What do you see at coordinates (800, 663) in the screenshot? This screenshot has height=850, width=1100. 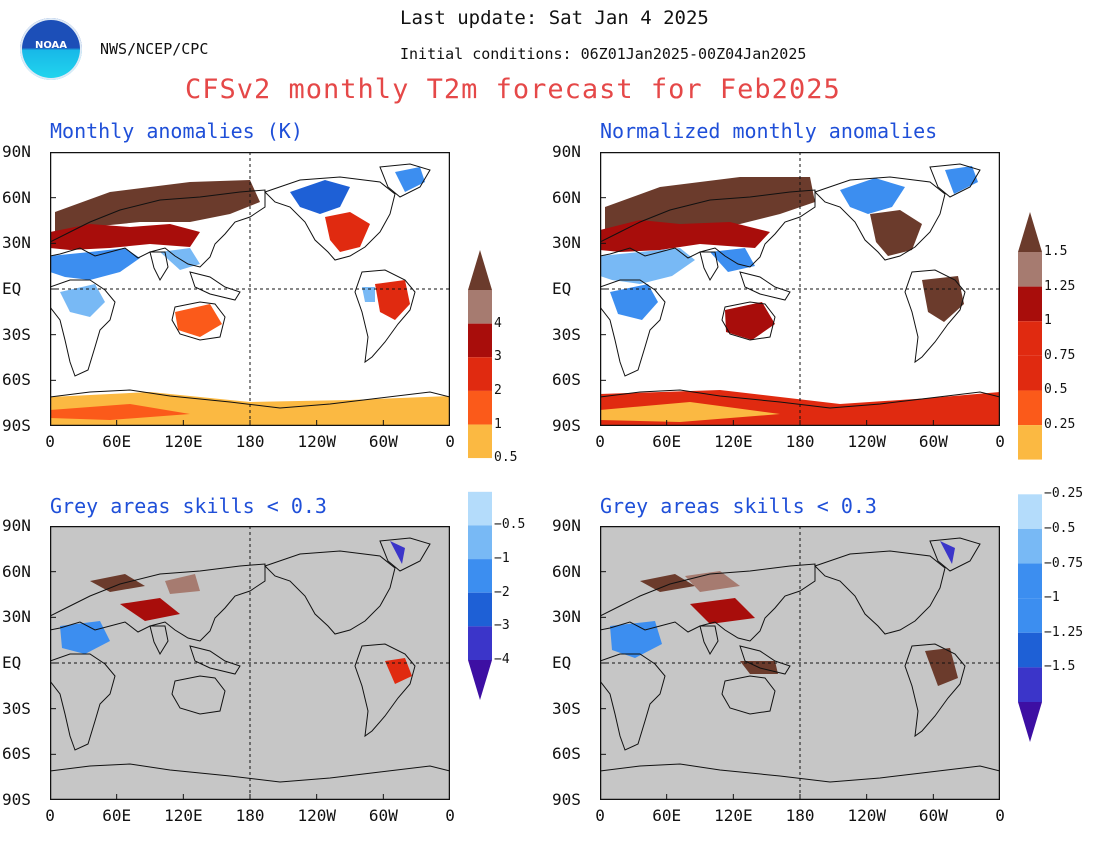 I see `skill-map-bottom-right` at bounding box center [800, 663].